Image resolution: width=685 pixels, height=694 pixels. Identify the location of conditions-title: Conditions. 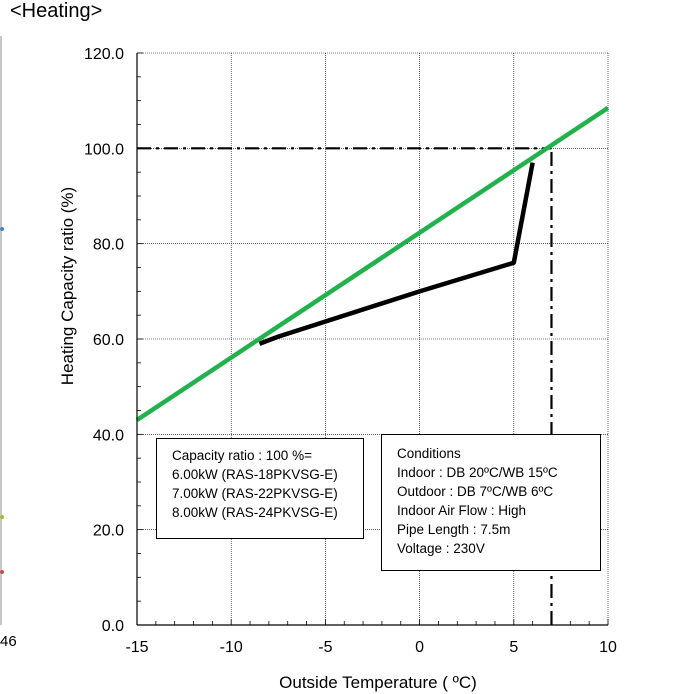
(429, 453).